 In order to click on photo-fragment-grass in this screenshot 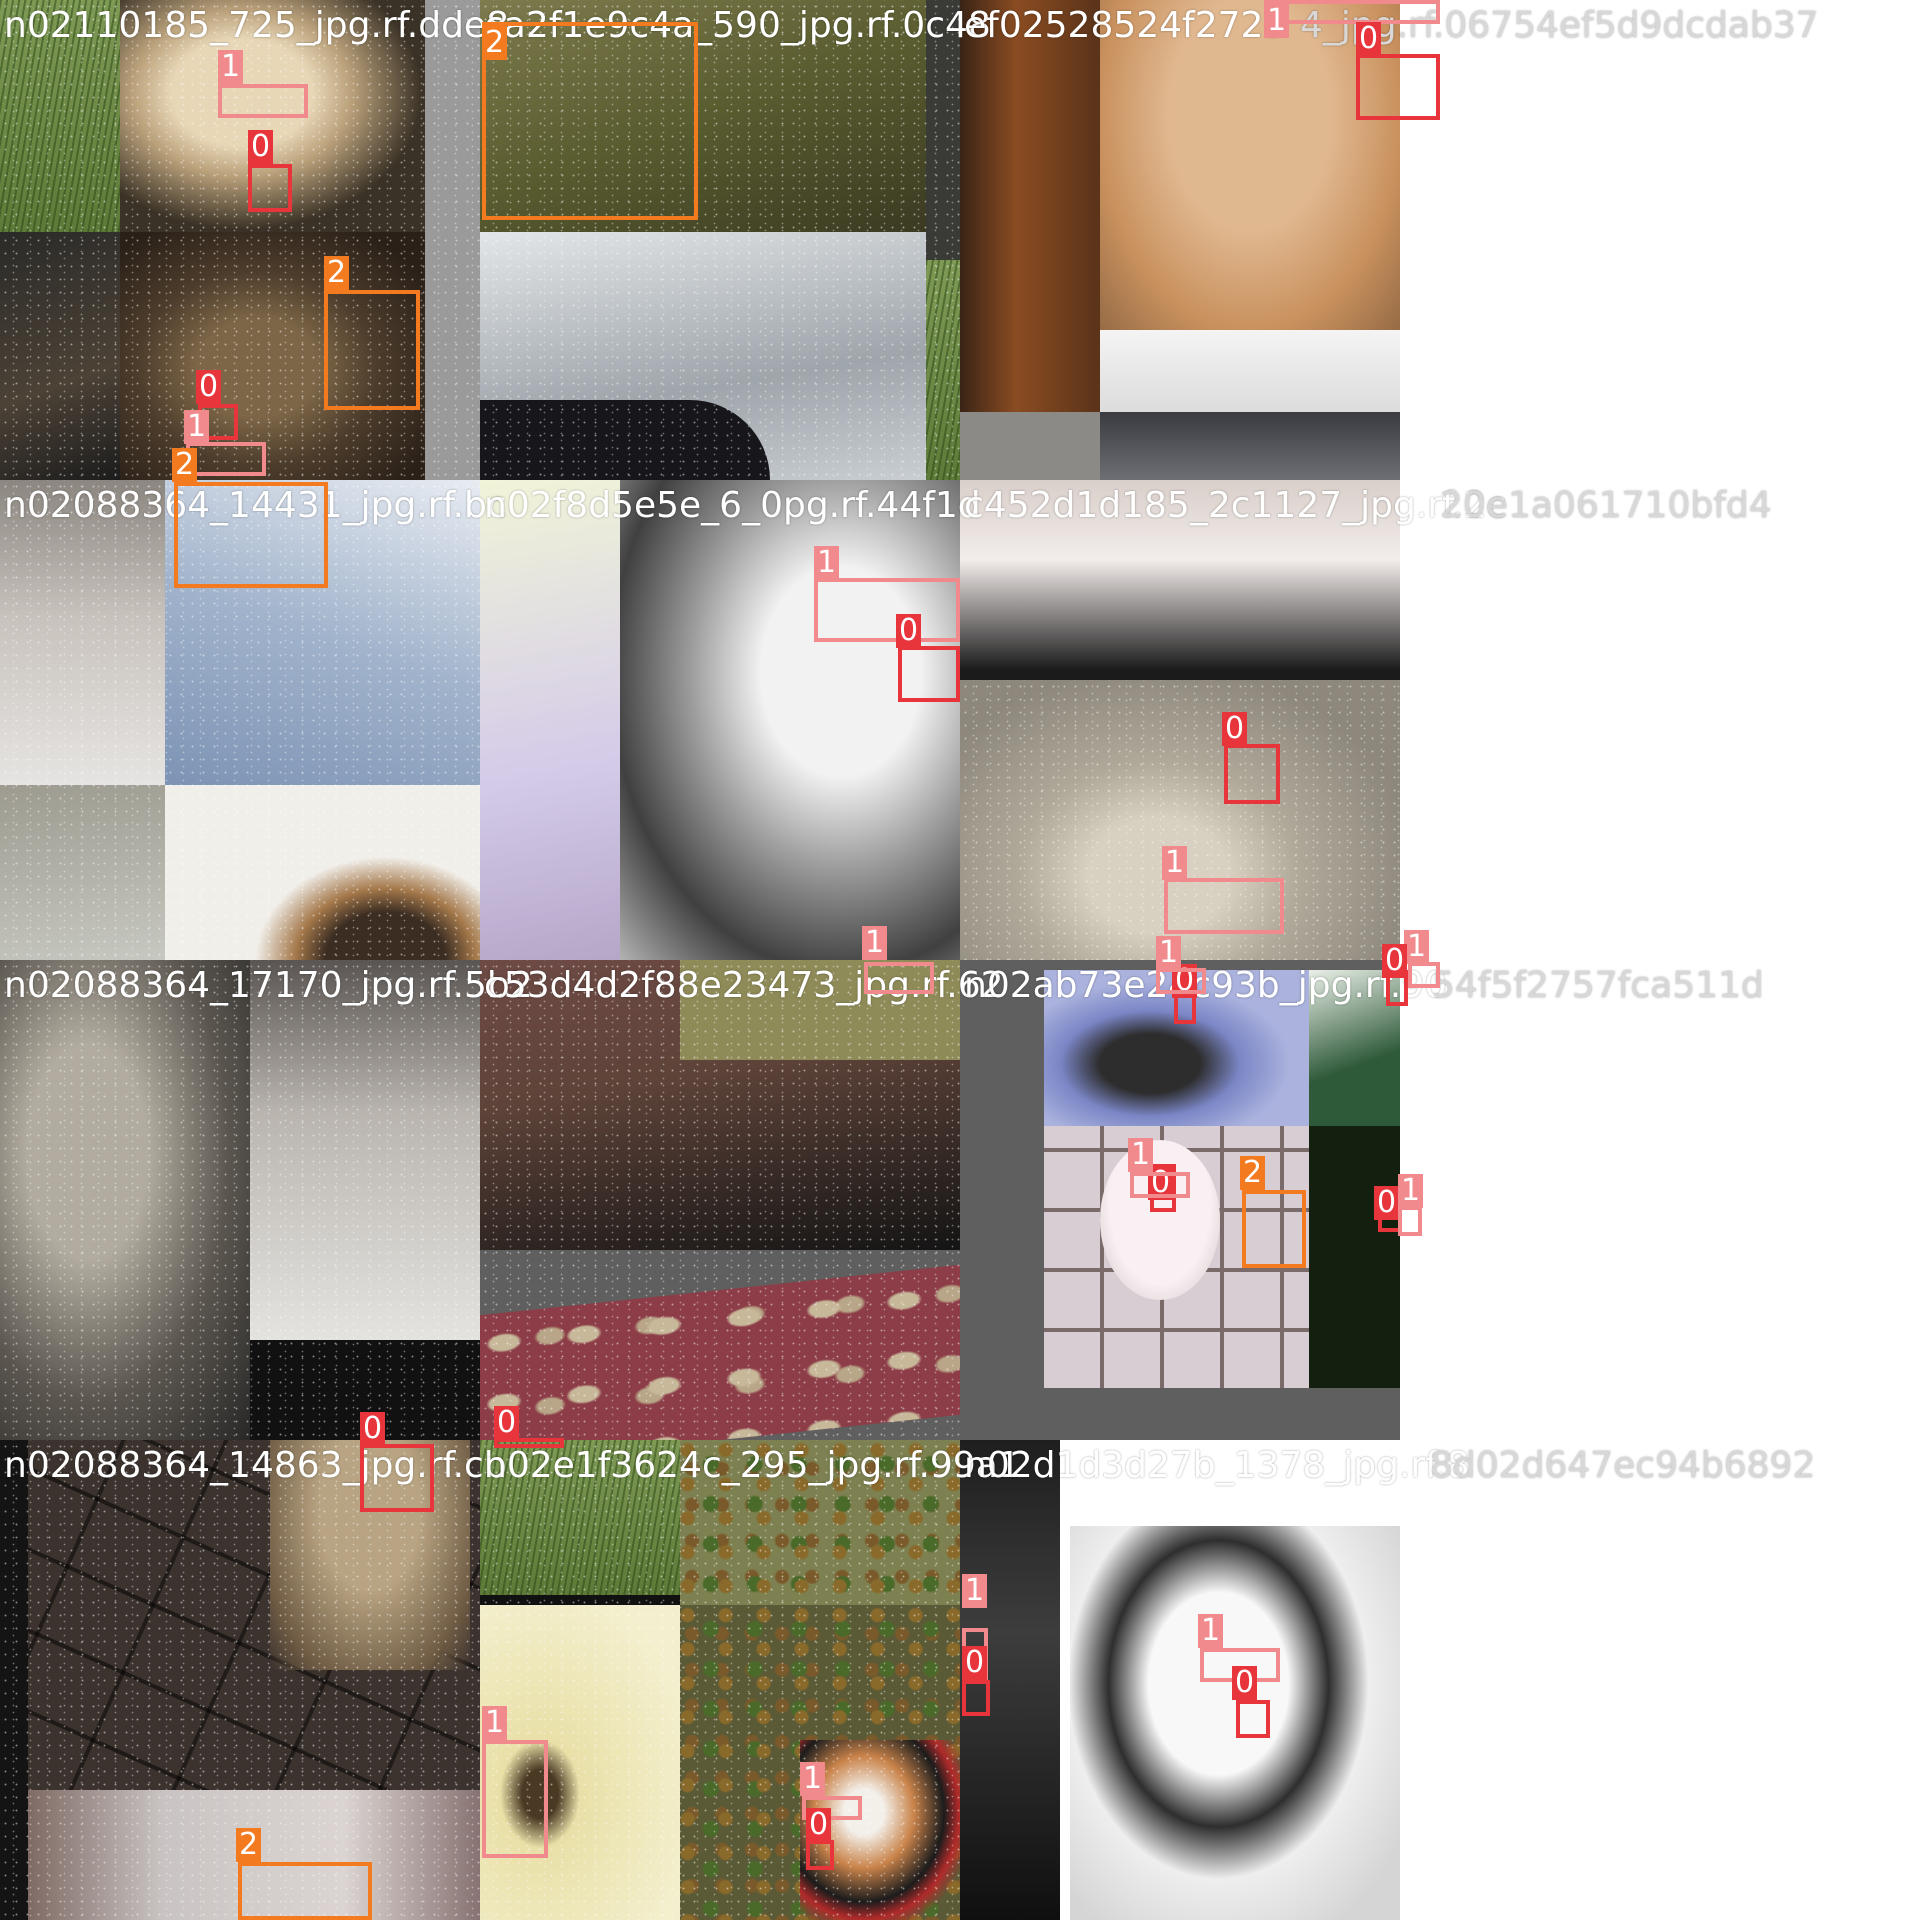, I will do `click(60, 116)`.